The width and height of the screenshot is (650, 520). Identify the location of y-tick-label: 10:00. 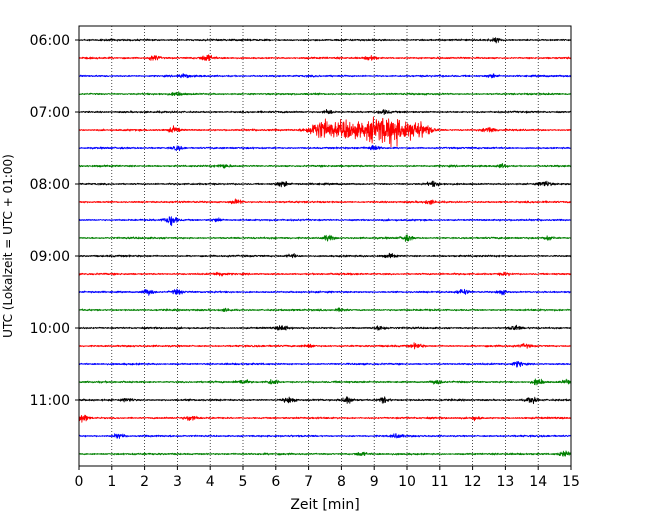
(50, 329).